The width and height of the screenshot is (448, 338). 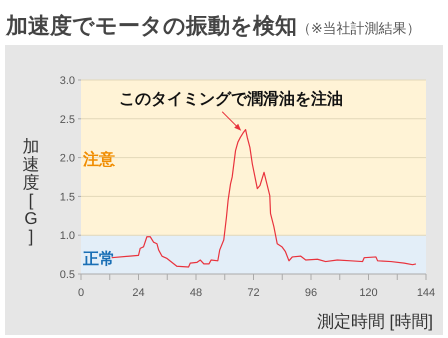 I want to click on x-tick-label: 0, so click(x=81, y=293).